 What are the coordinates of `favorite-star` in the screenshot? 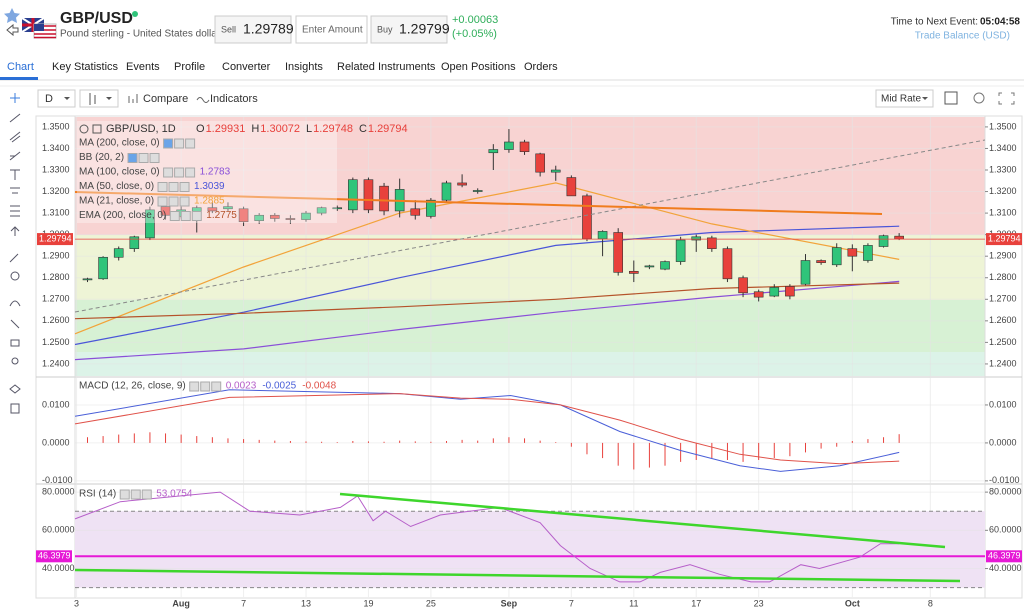 It's located at (12, 15).